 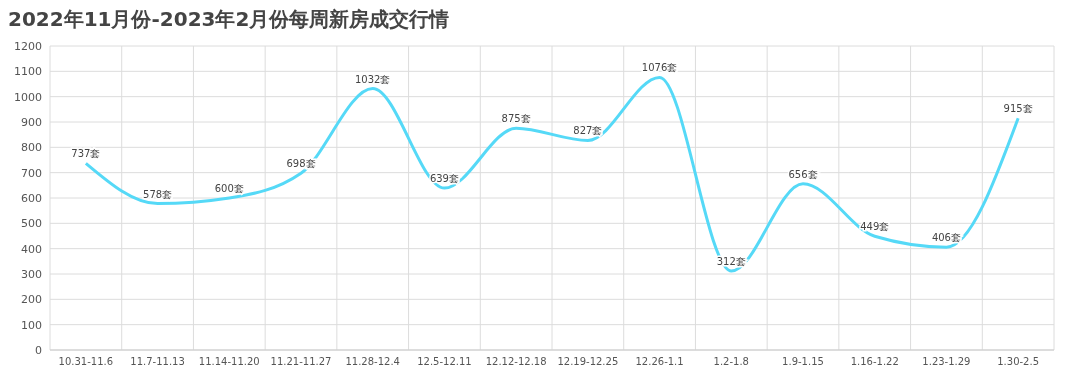 I want to click on data-label: 1076套, so click(x=659, y=68).